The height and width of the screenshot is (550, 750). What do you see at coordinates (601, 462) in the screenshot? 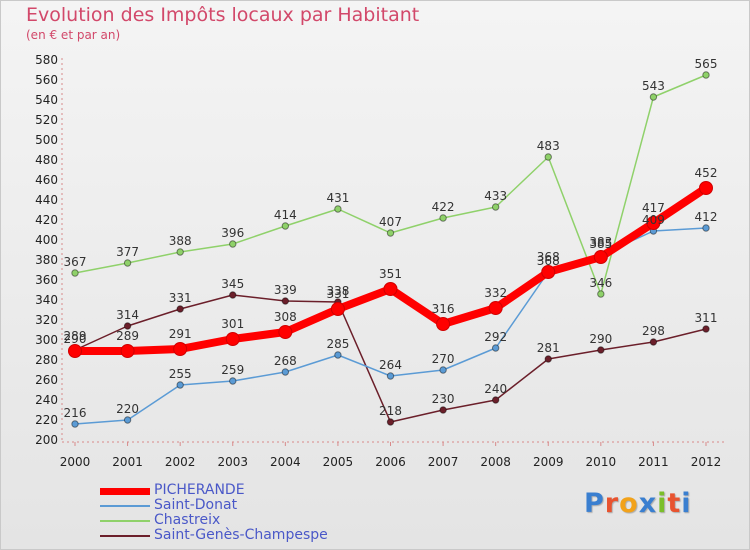
I see `x-tick-label: 2010` at bounding box center [601, 462].